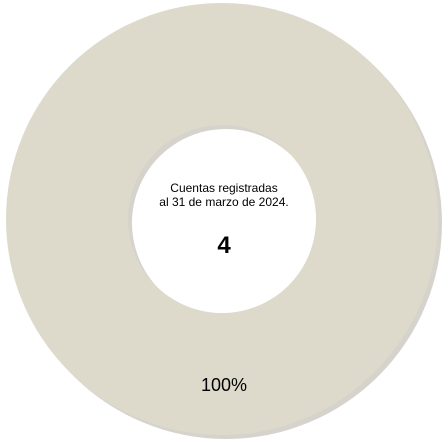 The width and height of the screenshot is (448, 444). Describe the element at coordinates (224, 202) in the screenshot. I see `center-caption-line-2: al 31 de marzo de 2024.` at that location.